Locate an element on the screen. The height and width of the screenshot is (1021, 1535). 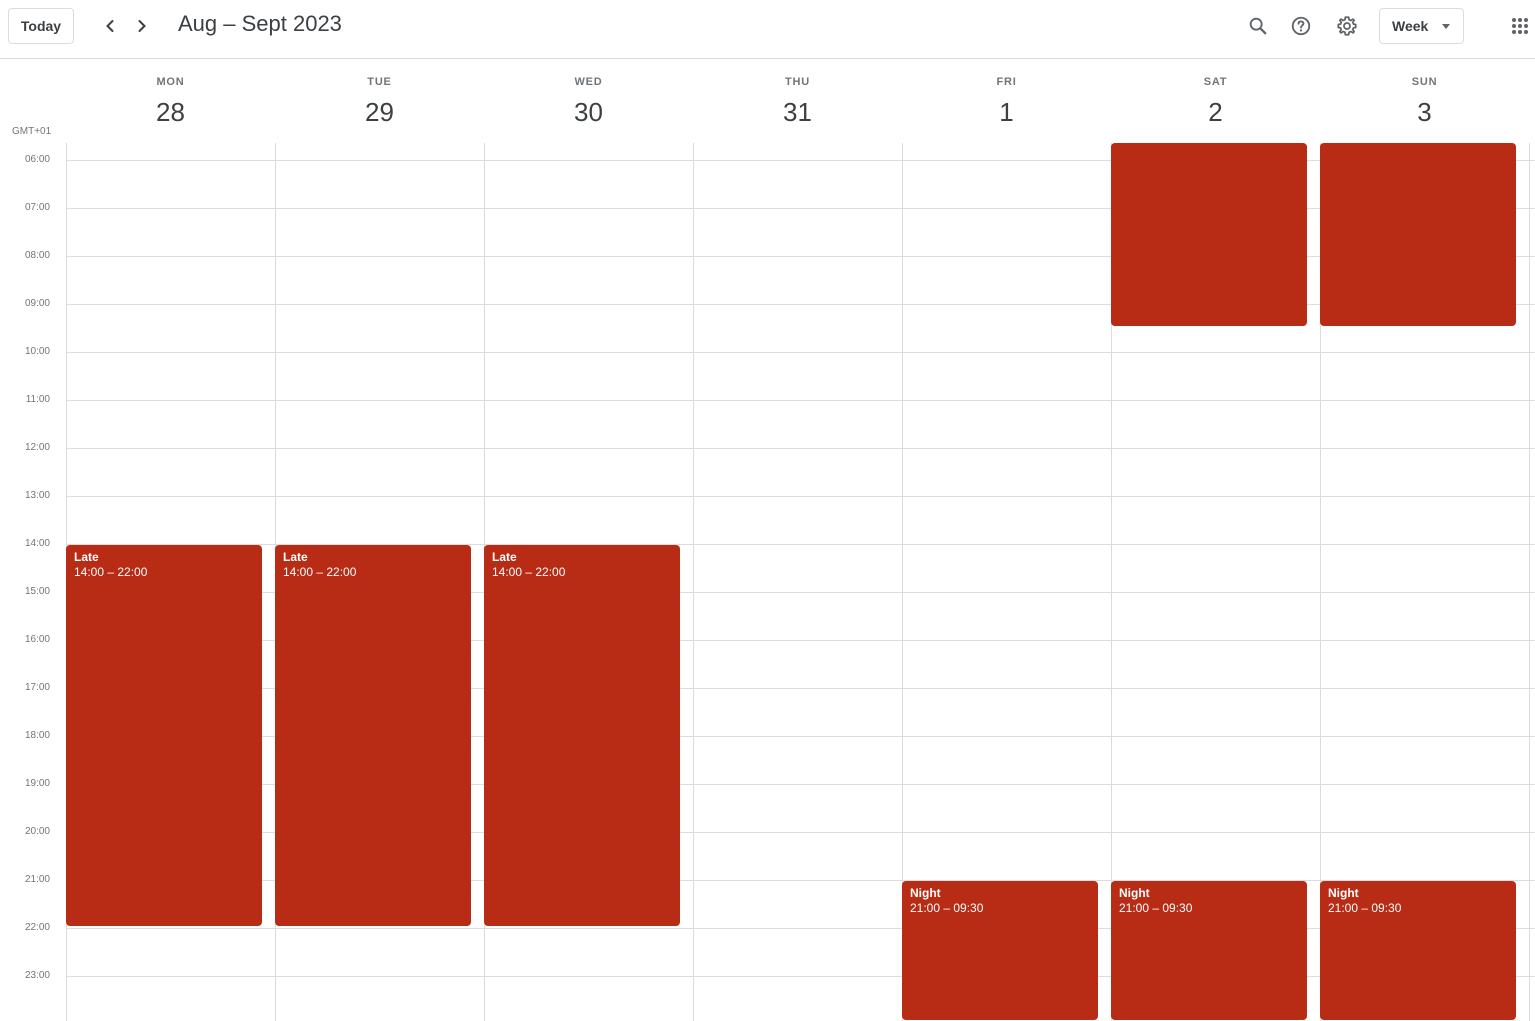
hour-label: 17:00 is located at coordinates (37, 687).